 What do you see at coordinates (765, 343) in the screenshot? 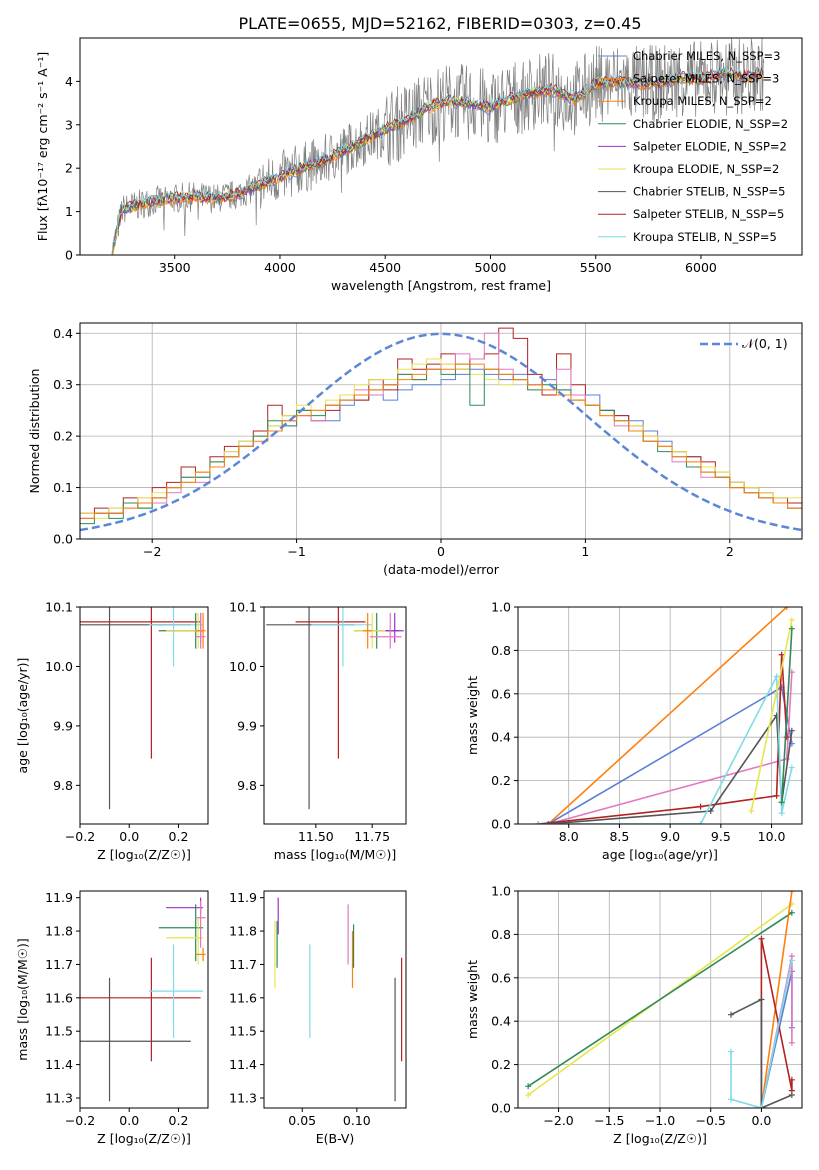
I see `legend-label: 𝒩(0, 1)` at bounding box center [765, 343].